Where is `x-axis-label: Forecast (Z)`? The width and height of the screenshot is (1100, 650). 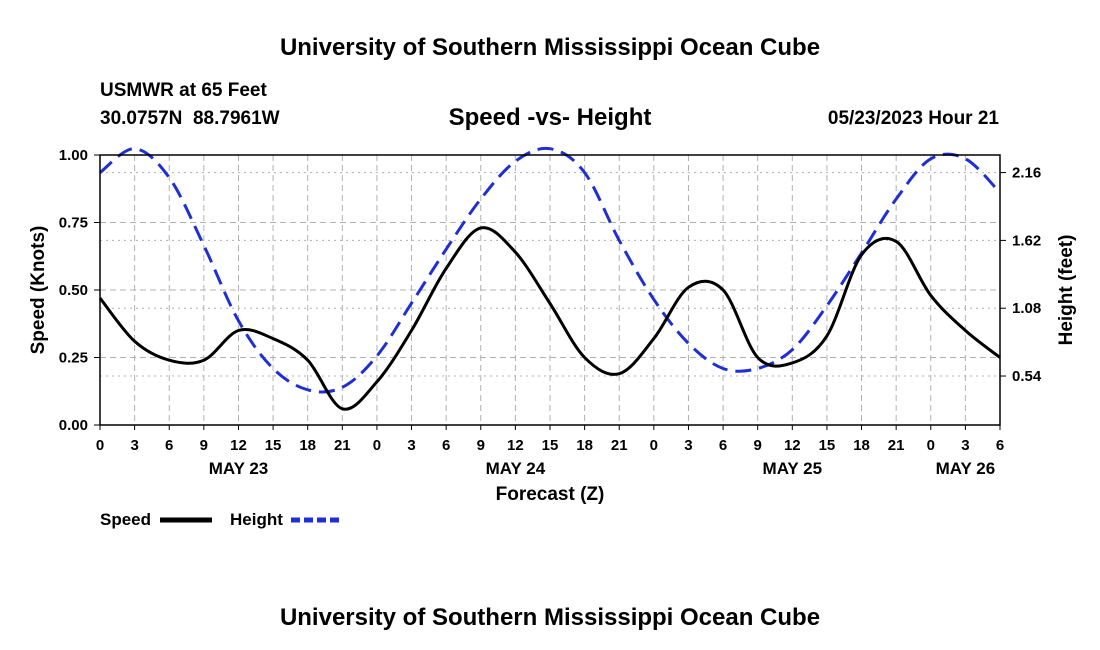 x-axis-label: Forecast (Z) is located at coordinates (550, 494).